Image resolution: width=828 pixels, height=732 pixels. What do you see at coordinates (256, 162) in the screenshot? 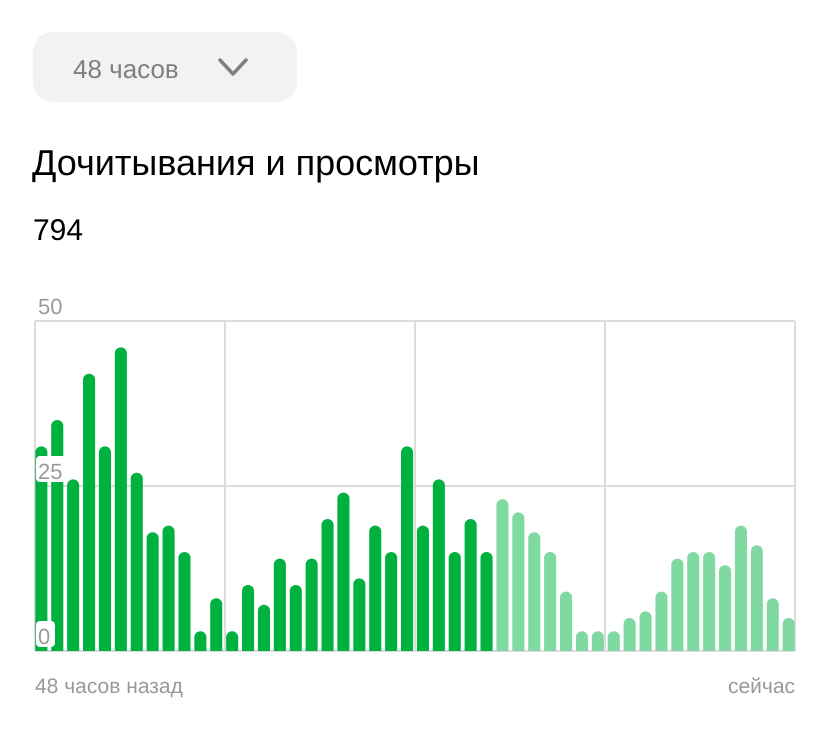
I see `chart-title: Дочитывания и просмотры` at bounding box center [256, 162].